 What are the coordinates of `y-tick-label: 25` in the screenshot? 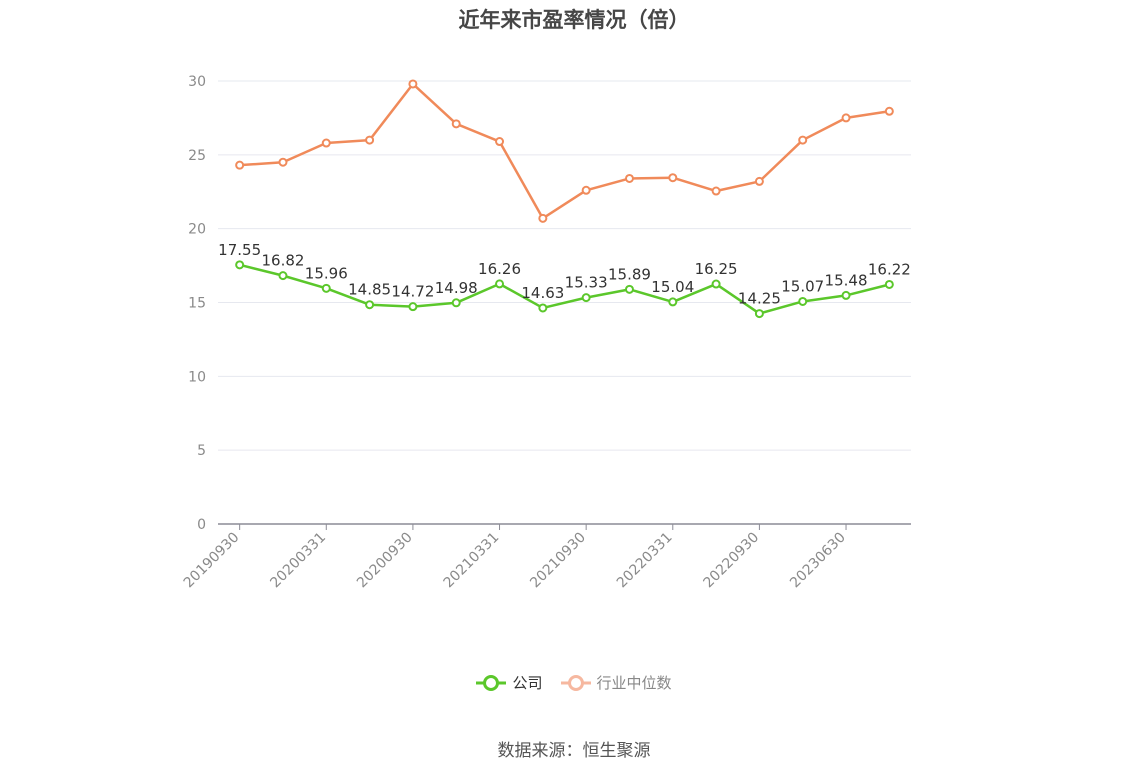 It's located at (197, 156).